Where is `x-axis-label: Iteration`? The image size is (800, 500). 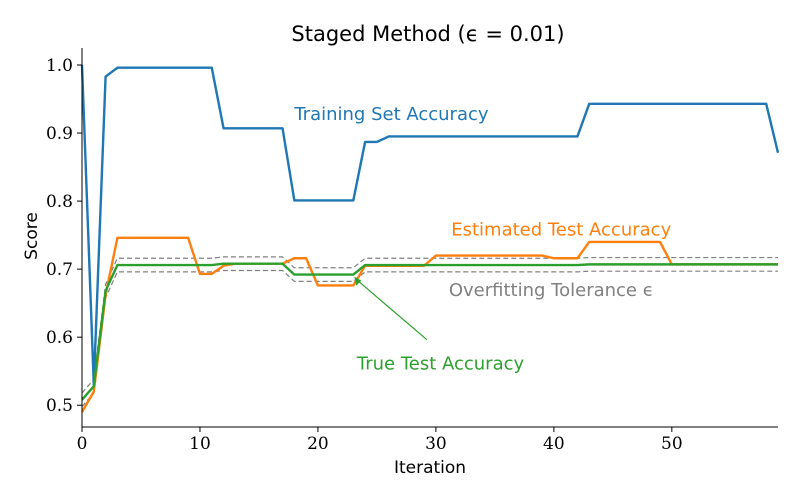
x-axis-label: Iteration is located at coordinates (430, 468).